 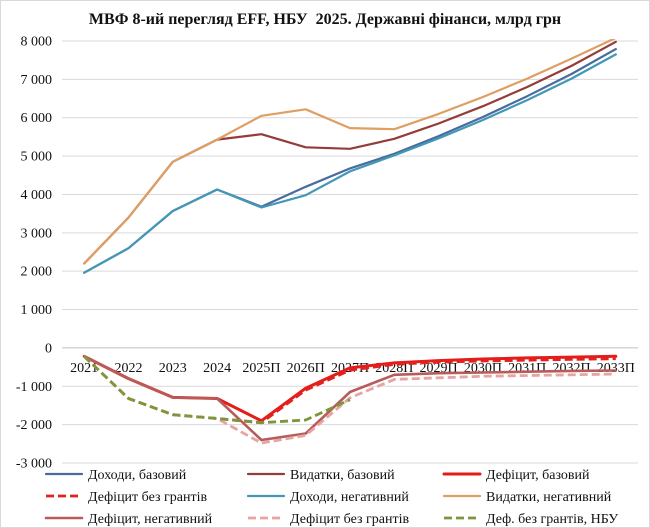 I want to click on line-deficit-no-grants-nbu, so click(x=217, y=390).